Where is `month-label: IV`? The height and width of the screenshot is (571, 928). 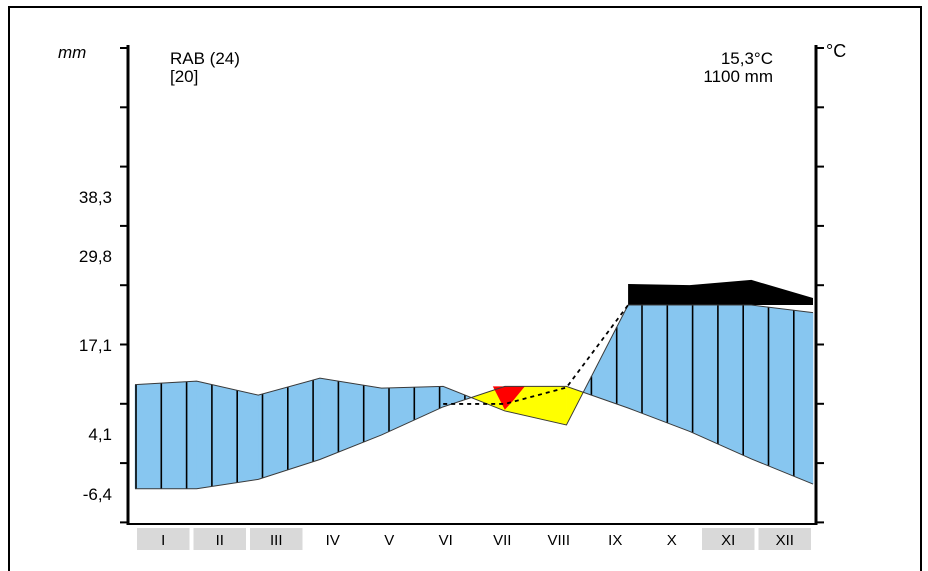 month-label: IV is located at coordinates (333, 540).